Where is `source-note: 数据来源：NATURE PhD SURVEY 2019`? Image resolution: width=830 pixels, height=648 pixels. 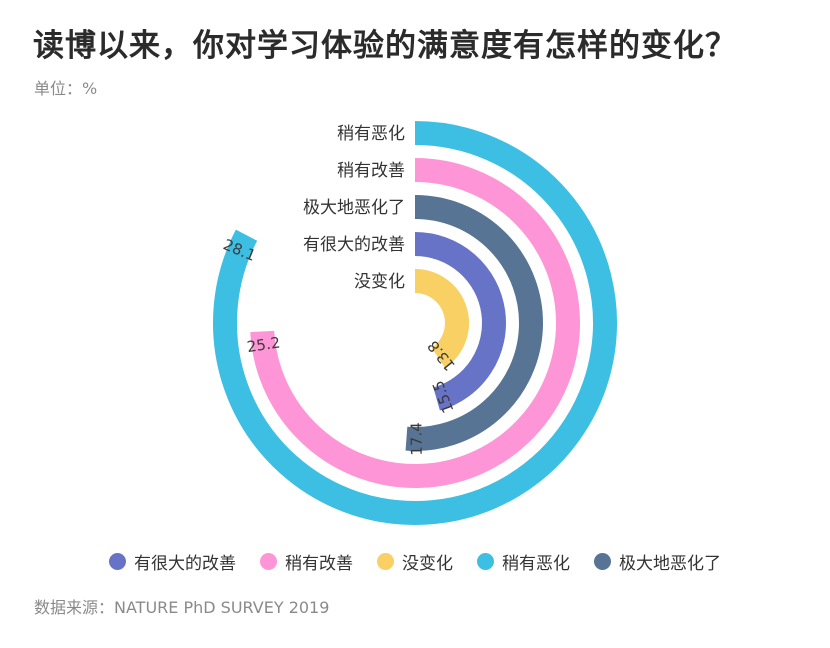
source-note: 数据来源：NATURE PhD SURVEY 2019 is located at coordinates (181, 606).